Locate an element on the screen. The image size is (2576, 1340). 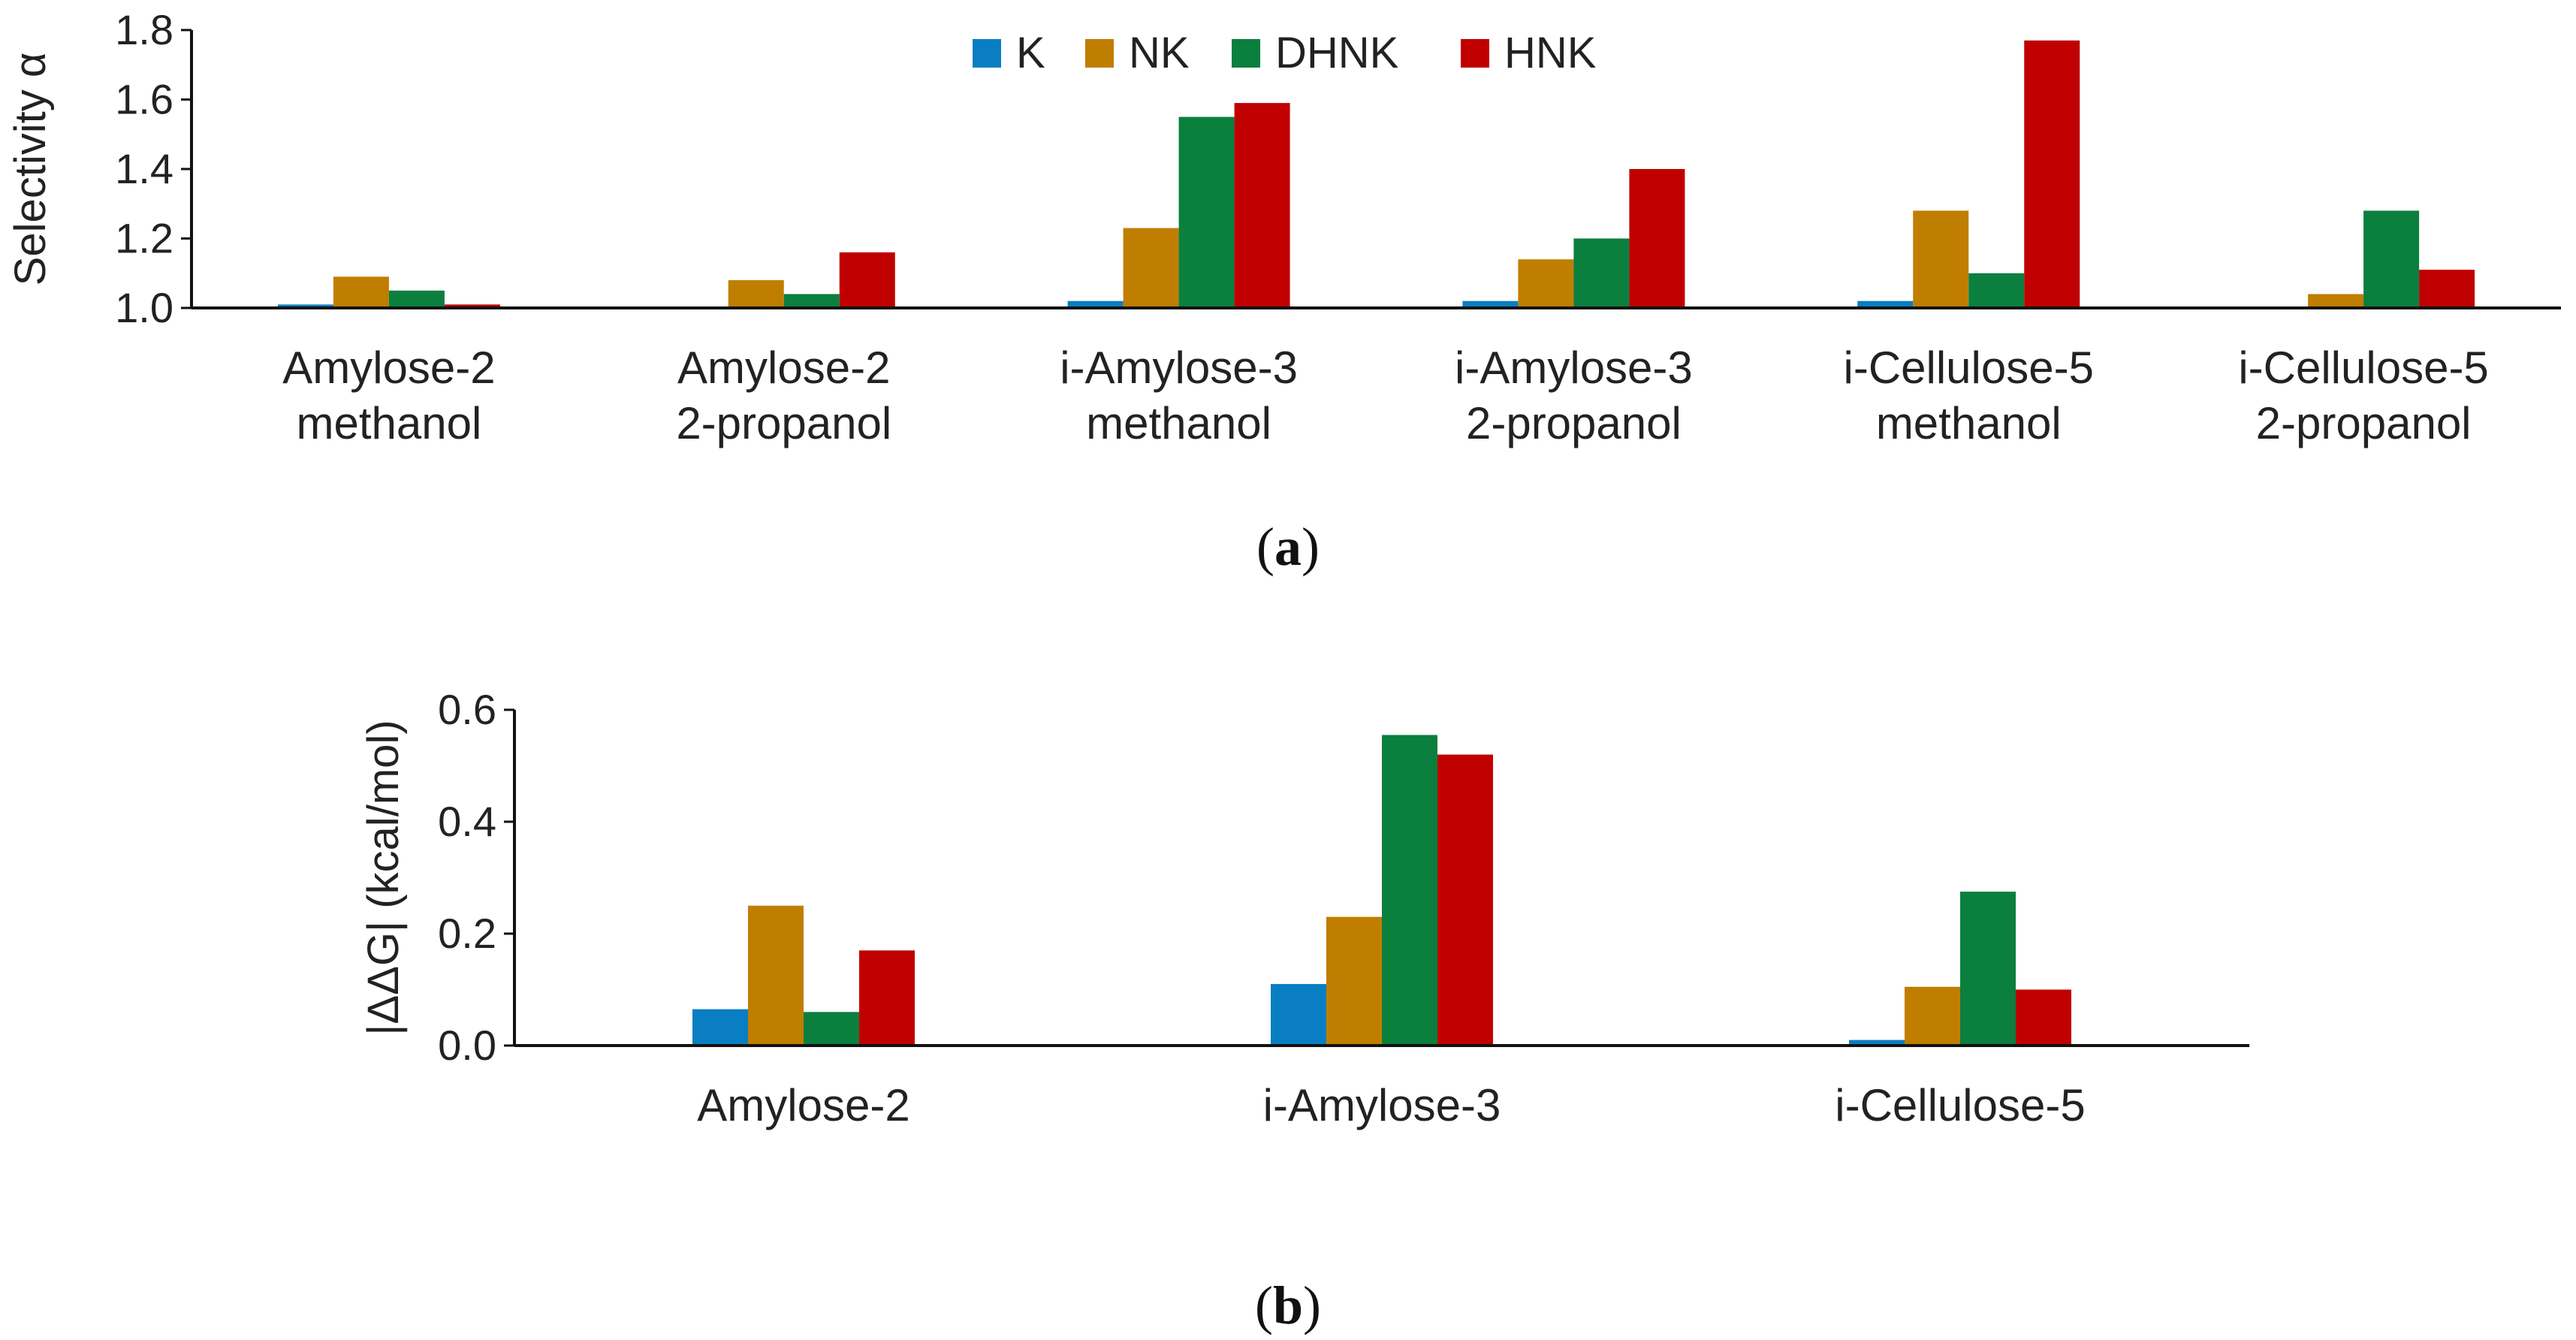
legend-swatch-nk is located at coordinates (1099, 53).